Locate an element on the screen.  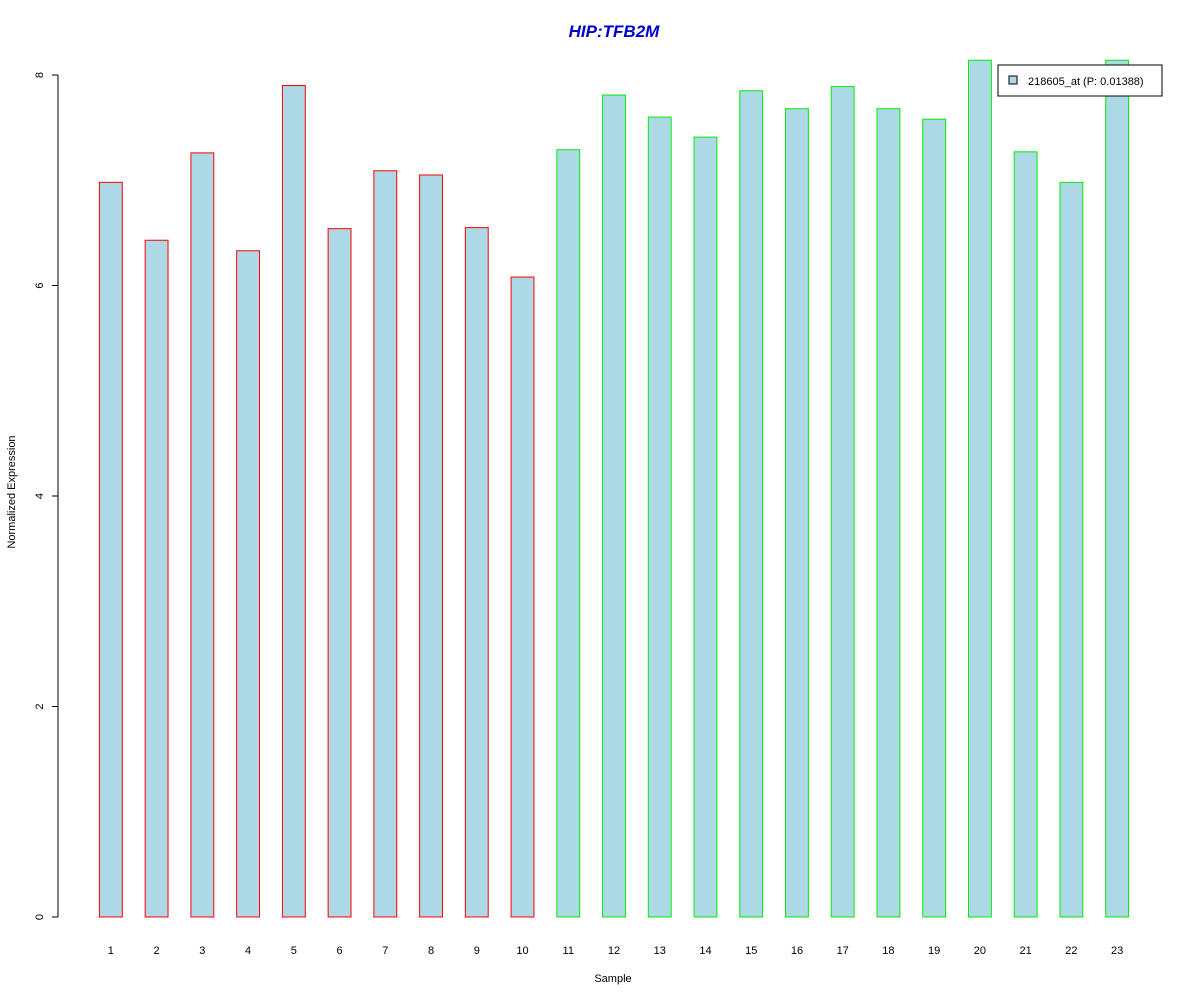
x-tick-label: 10 is located at coordinates (522, 951).